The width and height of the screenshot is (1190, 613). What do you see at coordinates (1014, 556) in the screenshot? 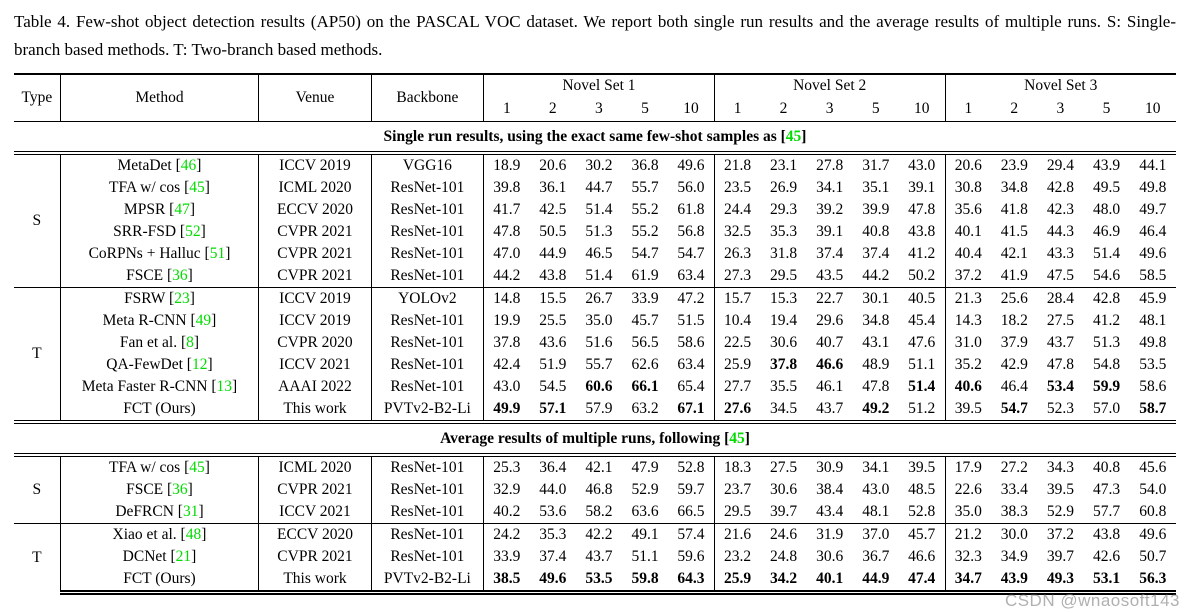
I see `score-cell: 34.9` at bounding box center [1014, 556].